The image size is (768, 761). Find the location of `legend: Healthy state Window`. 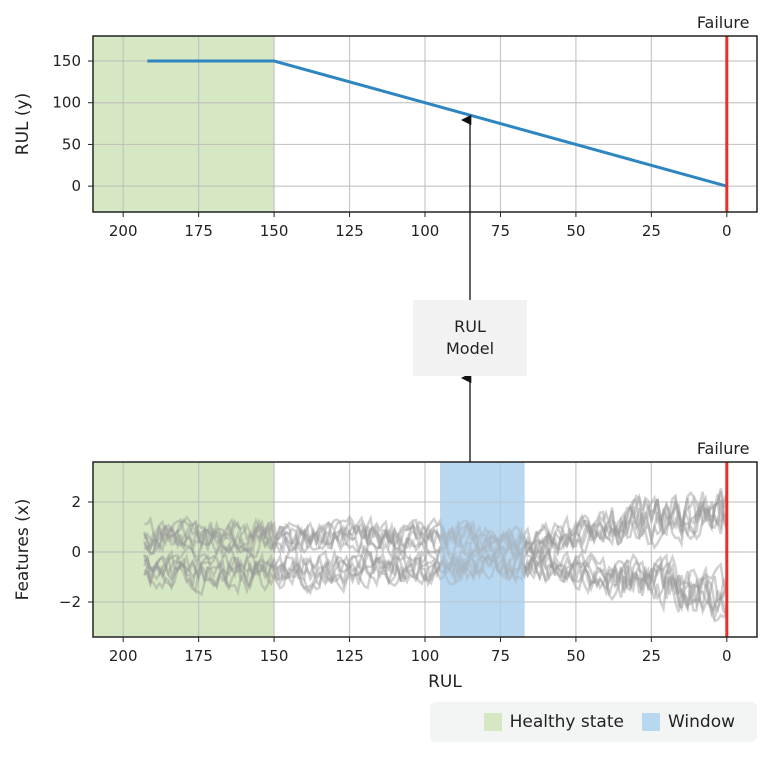

legend: Healthy state Window is located at coordinates (593, 722).